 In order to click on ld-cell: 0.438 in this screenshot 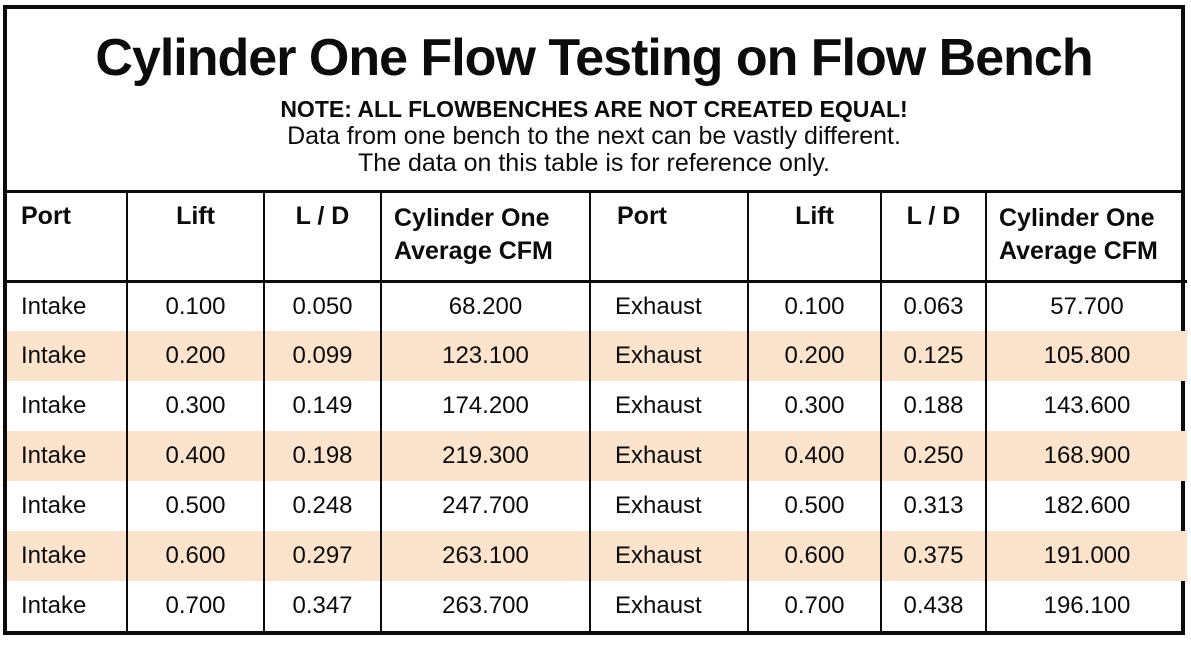, I will do `click(933, 606)`.